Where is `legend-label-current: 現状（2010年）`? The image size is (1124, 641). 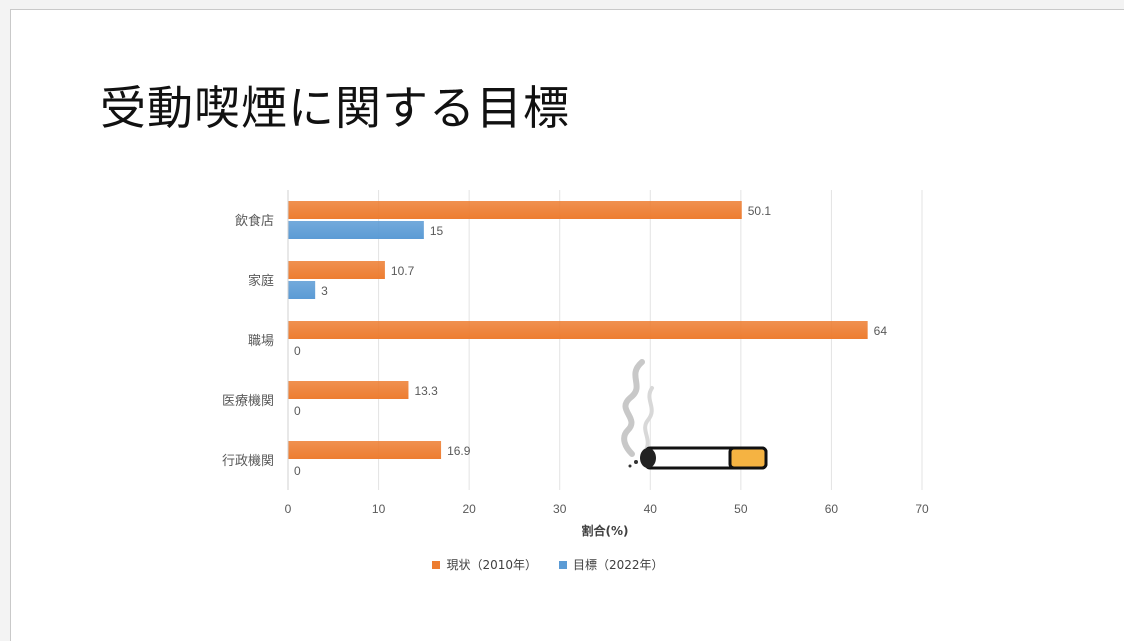
legend-label-current: 現状（2010年） is located at coordinates (491, 565).